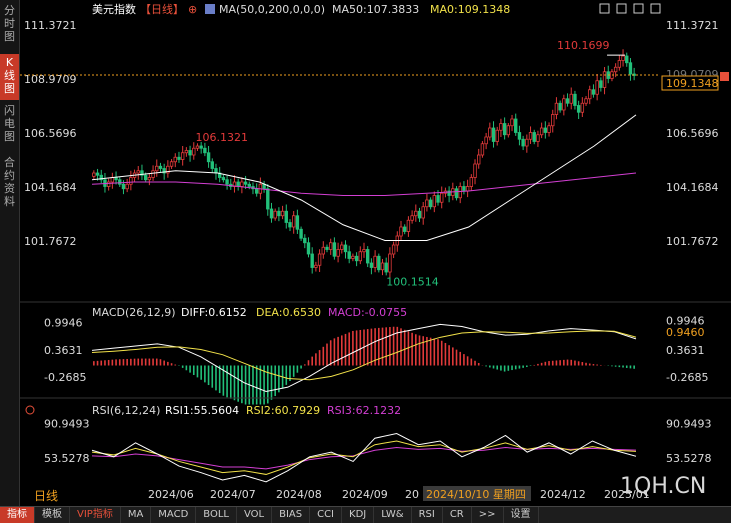  I want to click on rsi-tick-left: 90.9493, so click(67, 423).